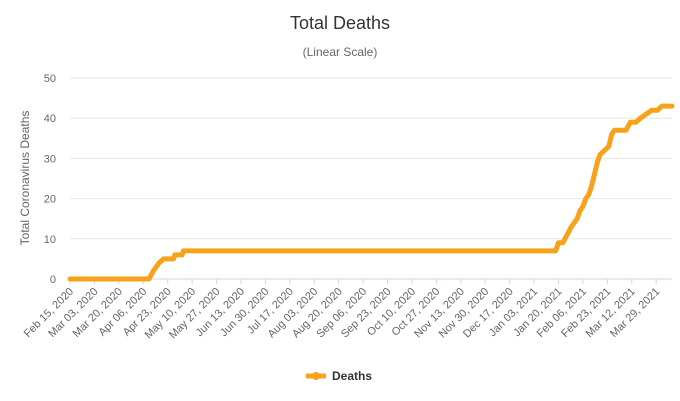 This screenshot has width=680, height=401. What do you see at coordinates (50, 79) in the screenshot?
I see `y-tick-label: 50` at bounding box center [50, 79].